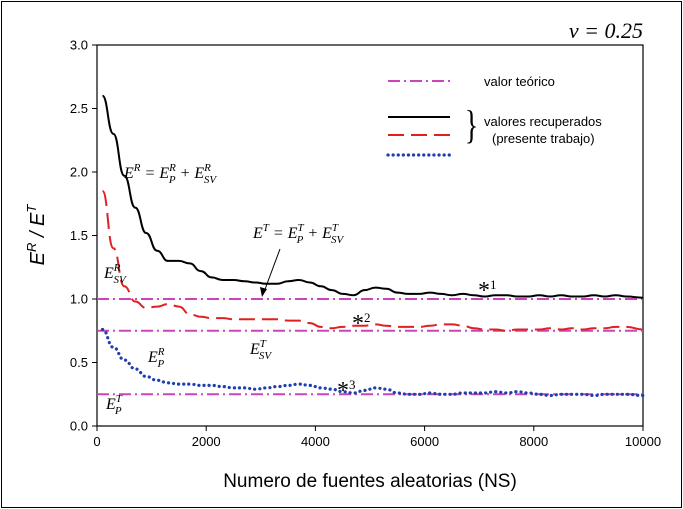 This screenshot has width=683, height=509. I want to click on y-tick-label: 1.5, so click(79, 235).